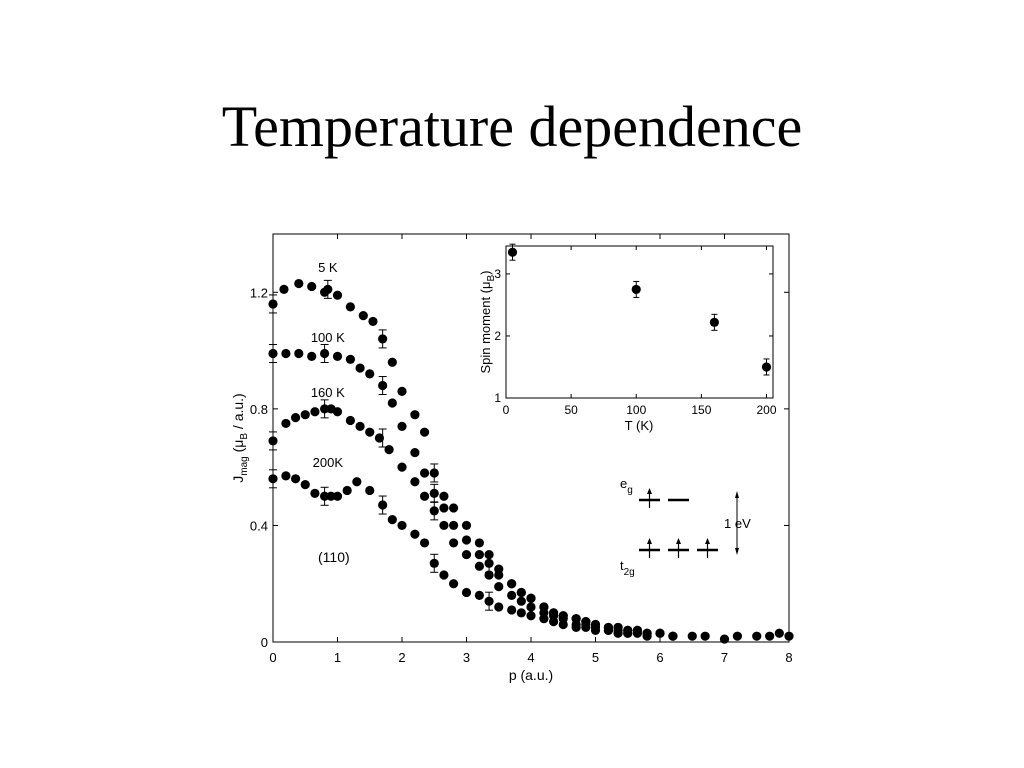  I want to click on main-series-labels: 5 K 100 K 160 K 200K, so click(328, 365).